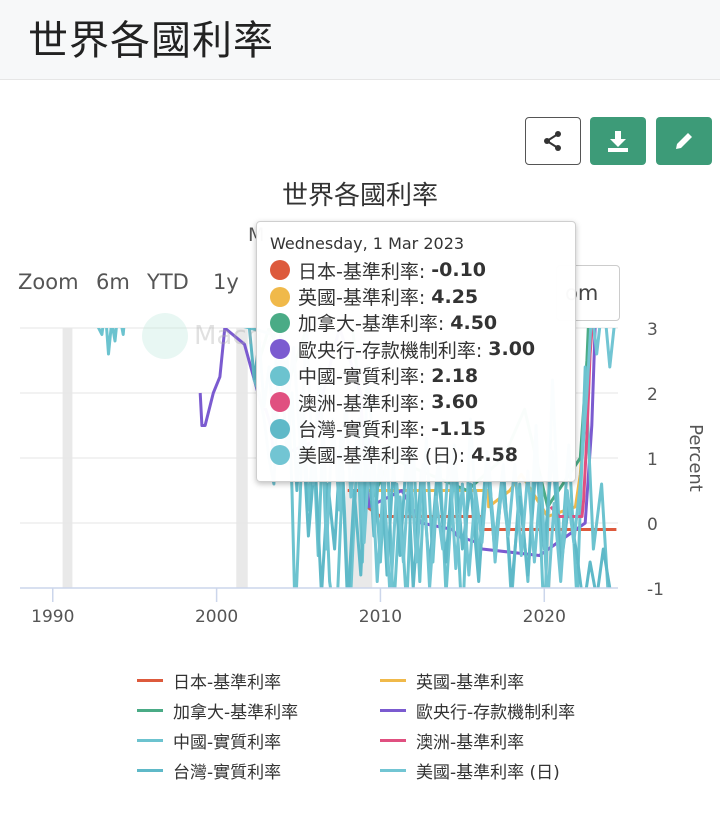 Image resolution: width=720 pixels, height=815 pixels. Describe the element at coordinates (226, 282) in the screenshot. I see `zoom-1y-button: 1y` at that location.